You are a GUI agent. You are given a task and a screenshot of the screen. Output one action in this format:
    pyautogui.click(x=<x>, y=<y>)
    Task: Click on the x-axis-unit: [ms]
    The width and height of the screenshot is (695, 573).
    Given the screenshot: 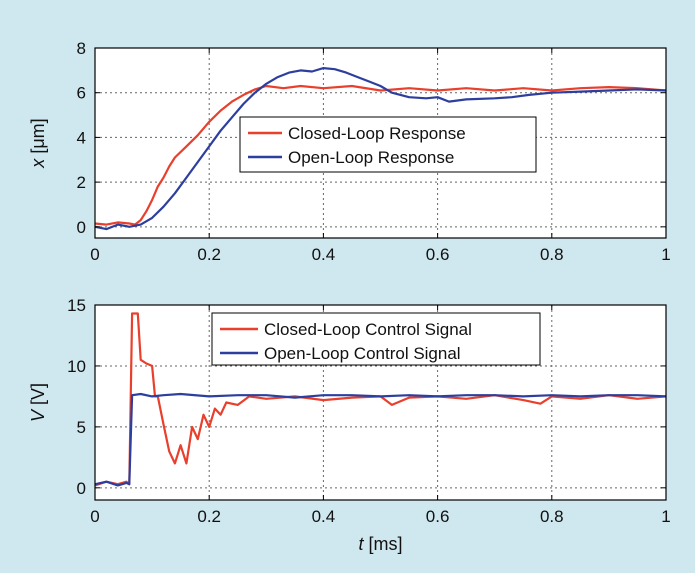 What is the action you would take?
    pyautogui.click(x=383, y=544)
    